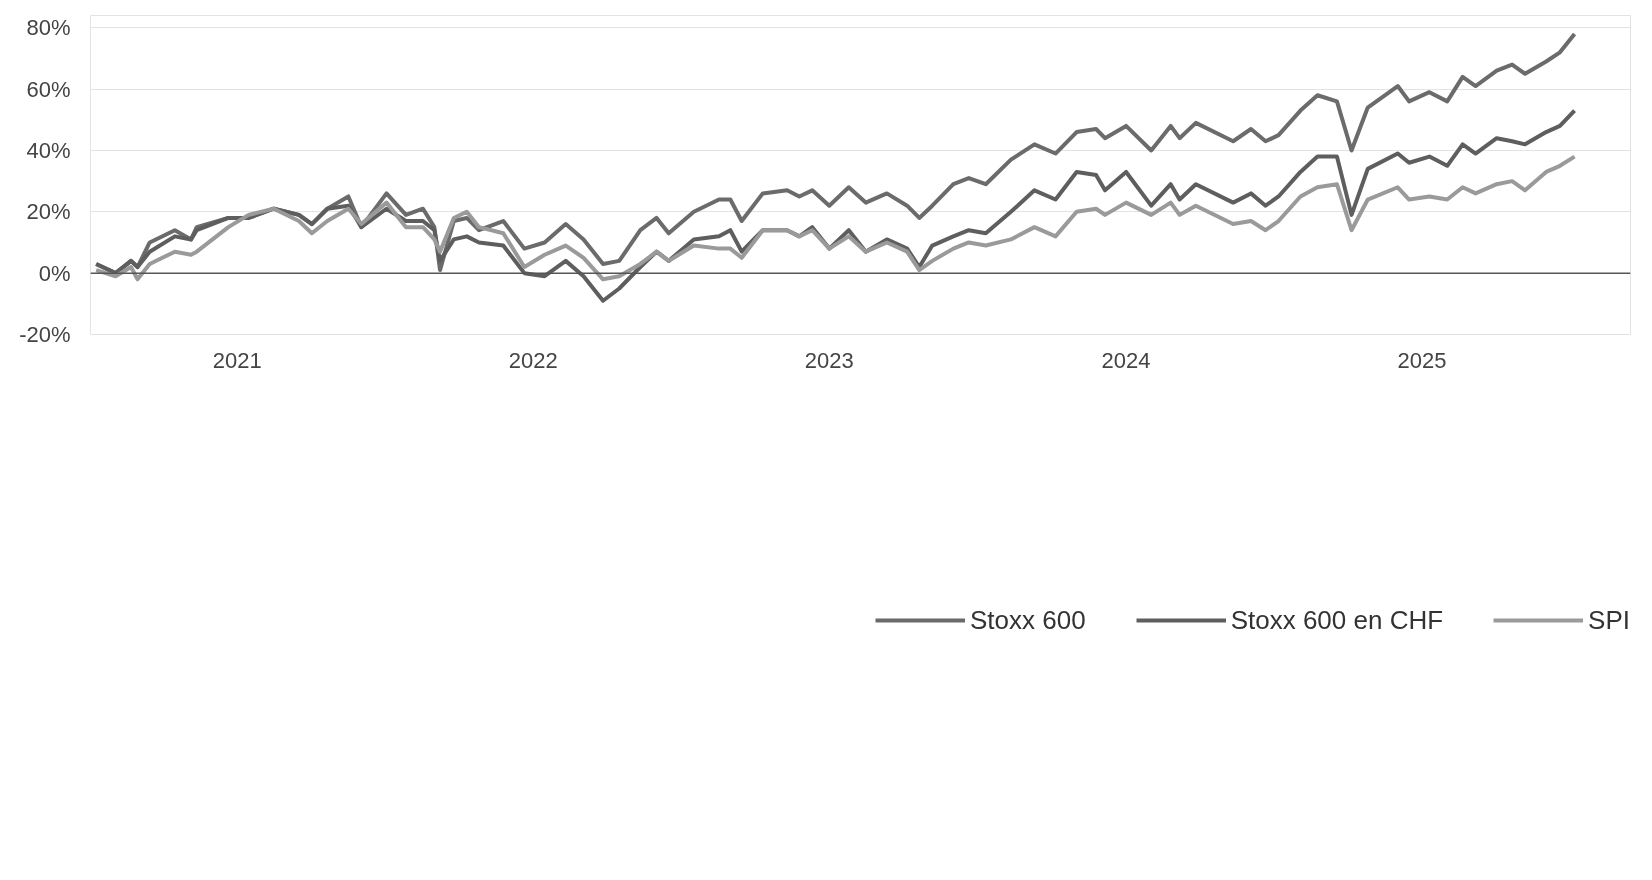  Describe the element at coordinates (835, 218) in the screenshot. I see `line-series` at that location.